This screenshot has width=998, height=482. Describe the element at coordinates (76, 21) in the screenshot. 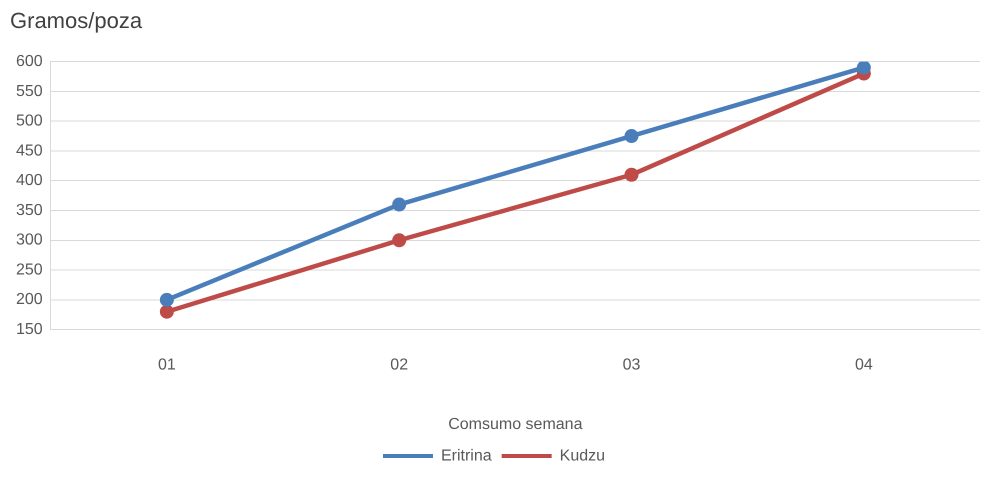

I see `y-axis-title: Gramos/poza` at that location.